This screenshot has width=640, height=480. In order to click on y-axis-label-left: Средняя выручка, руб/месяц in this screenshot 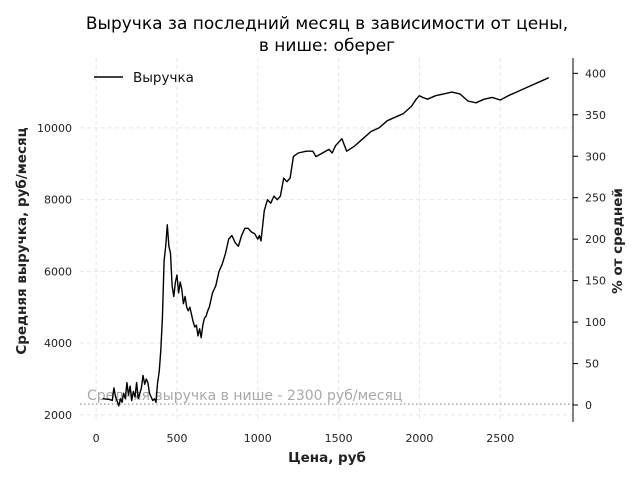, I will do `click(22, 240)`.